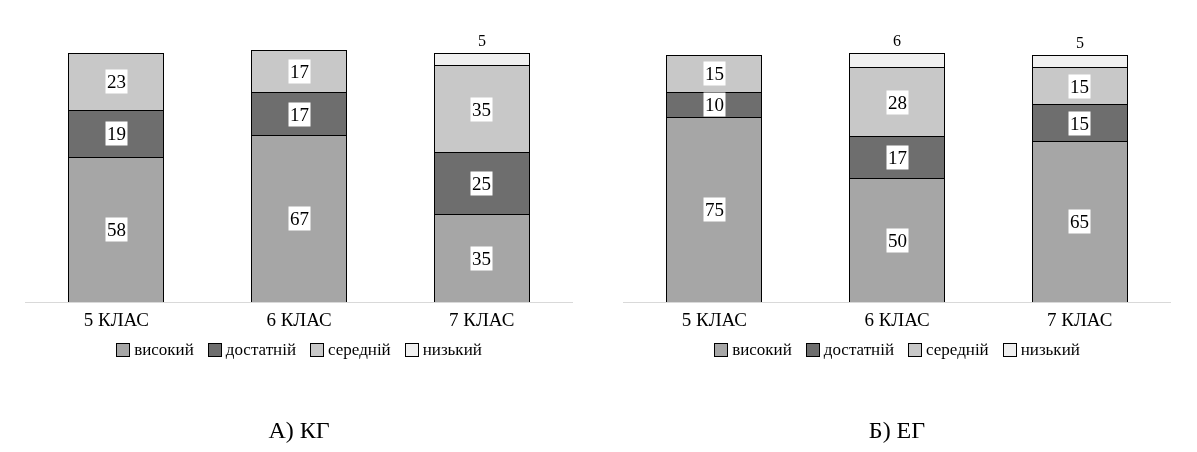 Image resolution: width=1197 pixels, height=452 pixels. What do you see at coordinates (897, 40) in the screenshot?
I see `data-label: 6` at bounding box center [897, 40].